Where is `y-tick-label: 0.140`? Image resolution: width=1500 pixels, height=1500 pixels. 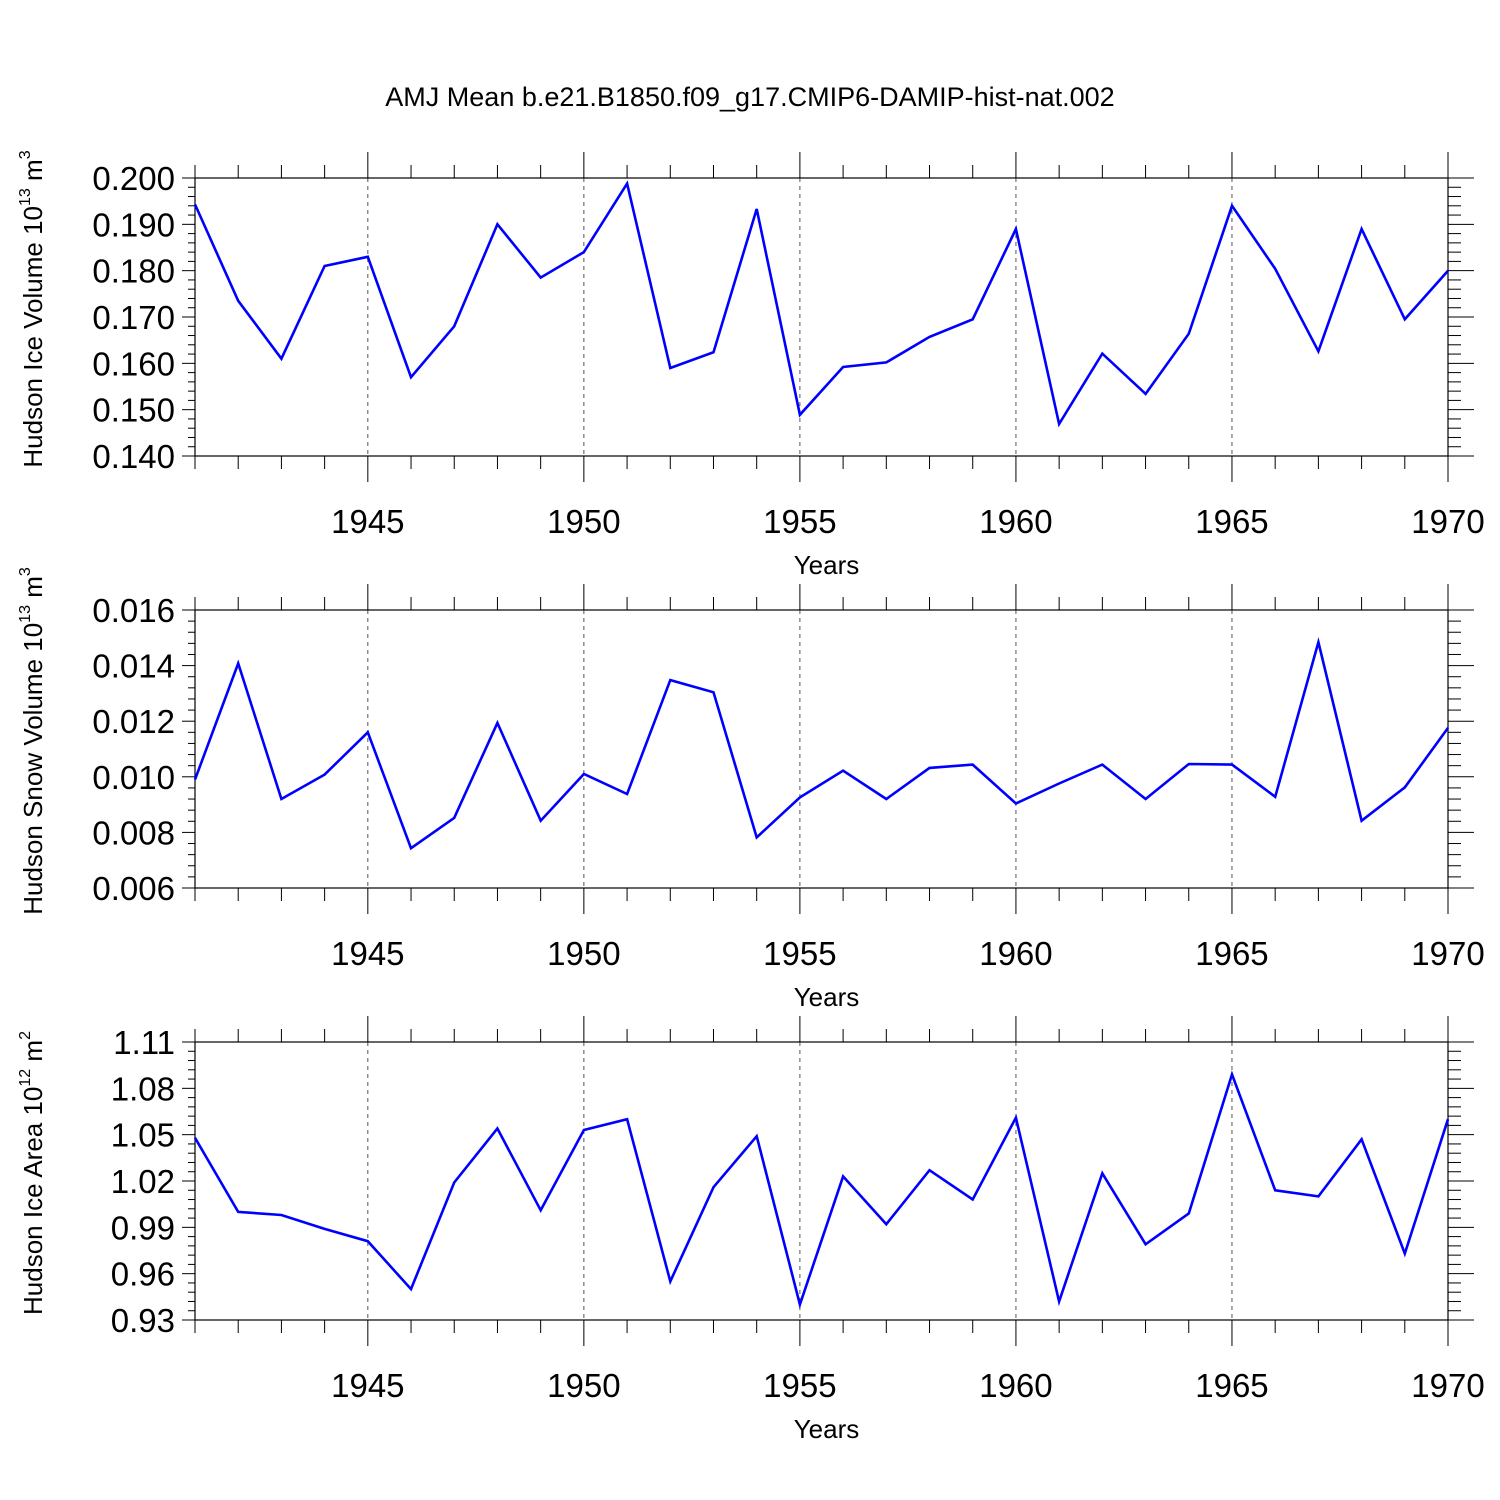
y-tick-label: 0.140 is located at coordinates (133, 456).